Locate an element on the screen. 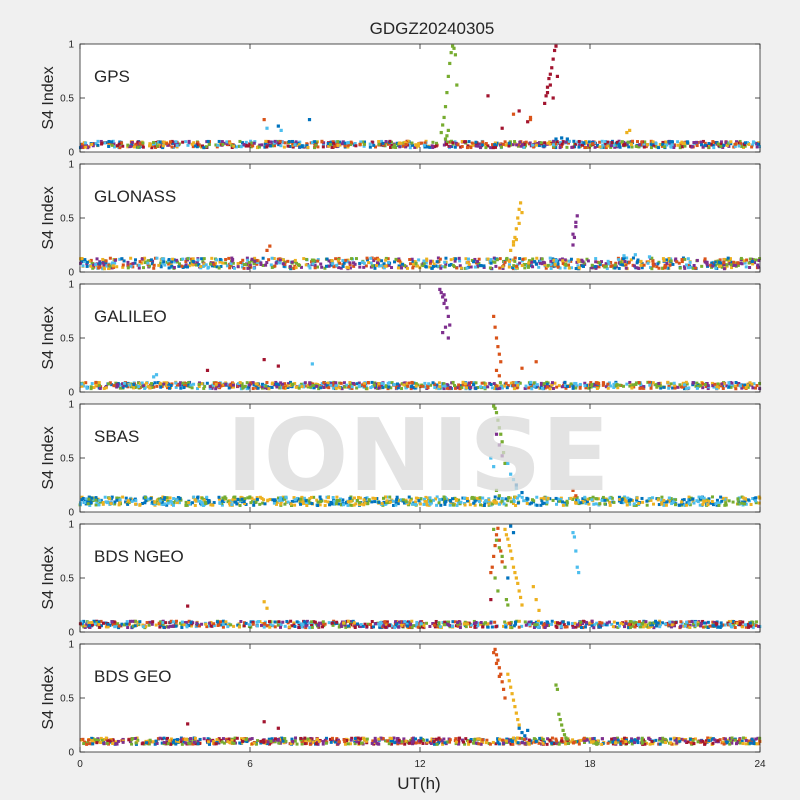 The height and width of the screenshot is (800, 800). panel-label: GPS is located at coordinates (112, 76).